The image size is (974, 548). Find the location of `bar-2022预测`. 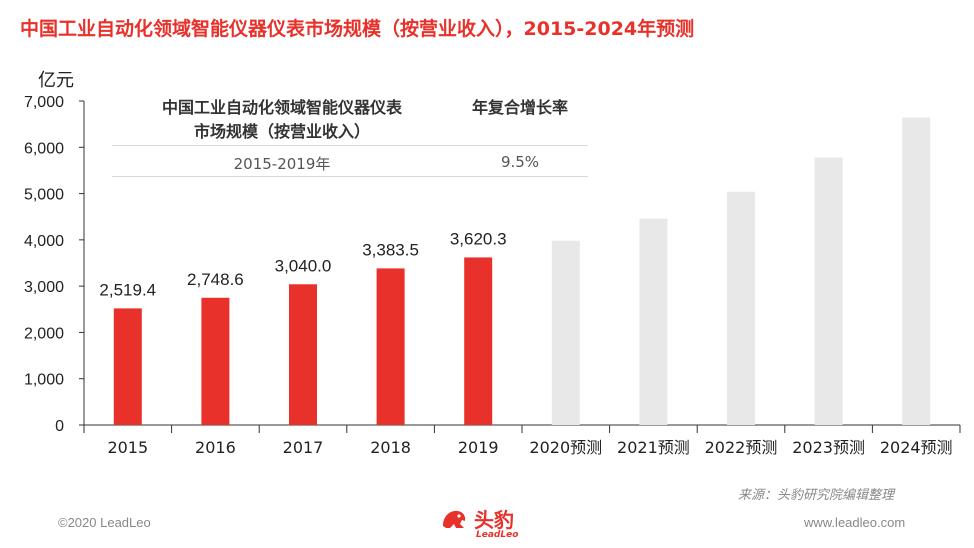

bar-2022预测 is located at coordinates (741, 308).